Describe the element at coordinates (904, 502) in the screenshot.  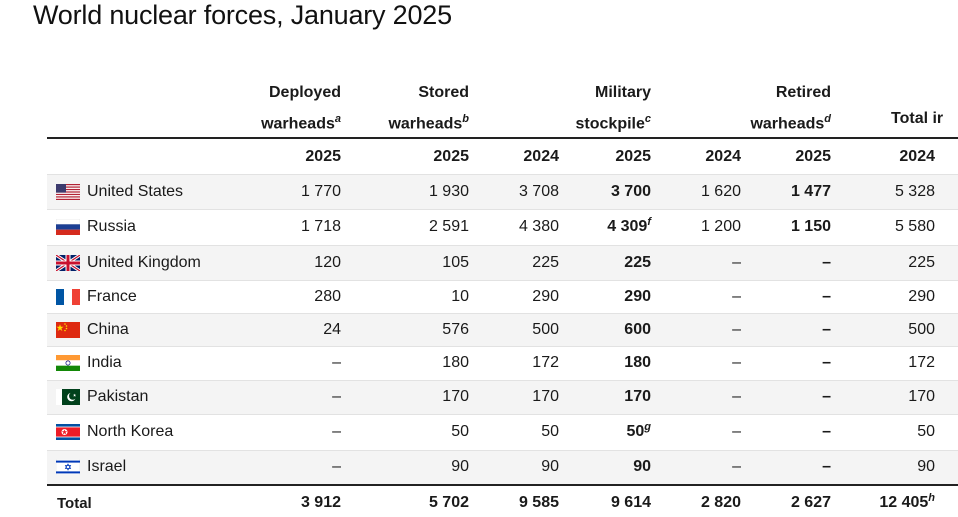
I see `total-value: 12 405` at that location.